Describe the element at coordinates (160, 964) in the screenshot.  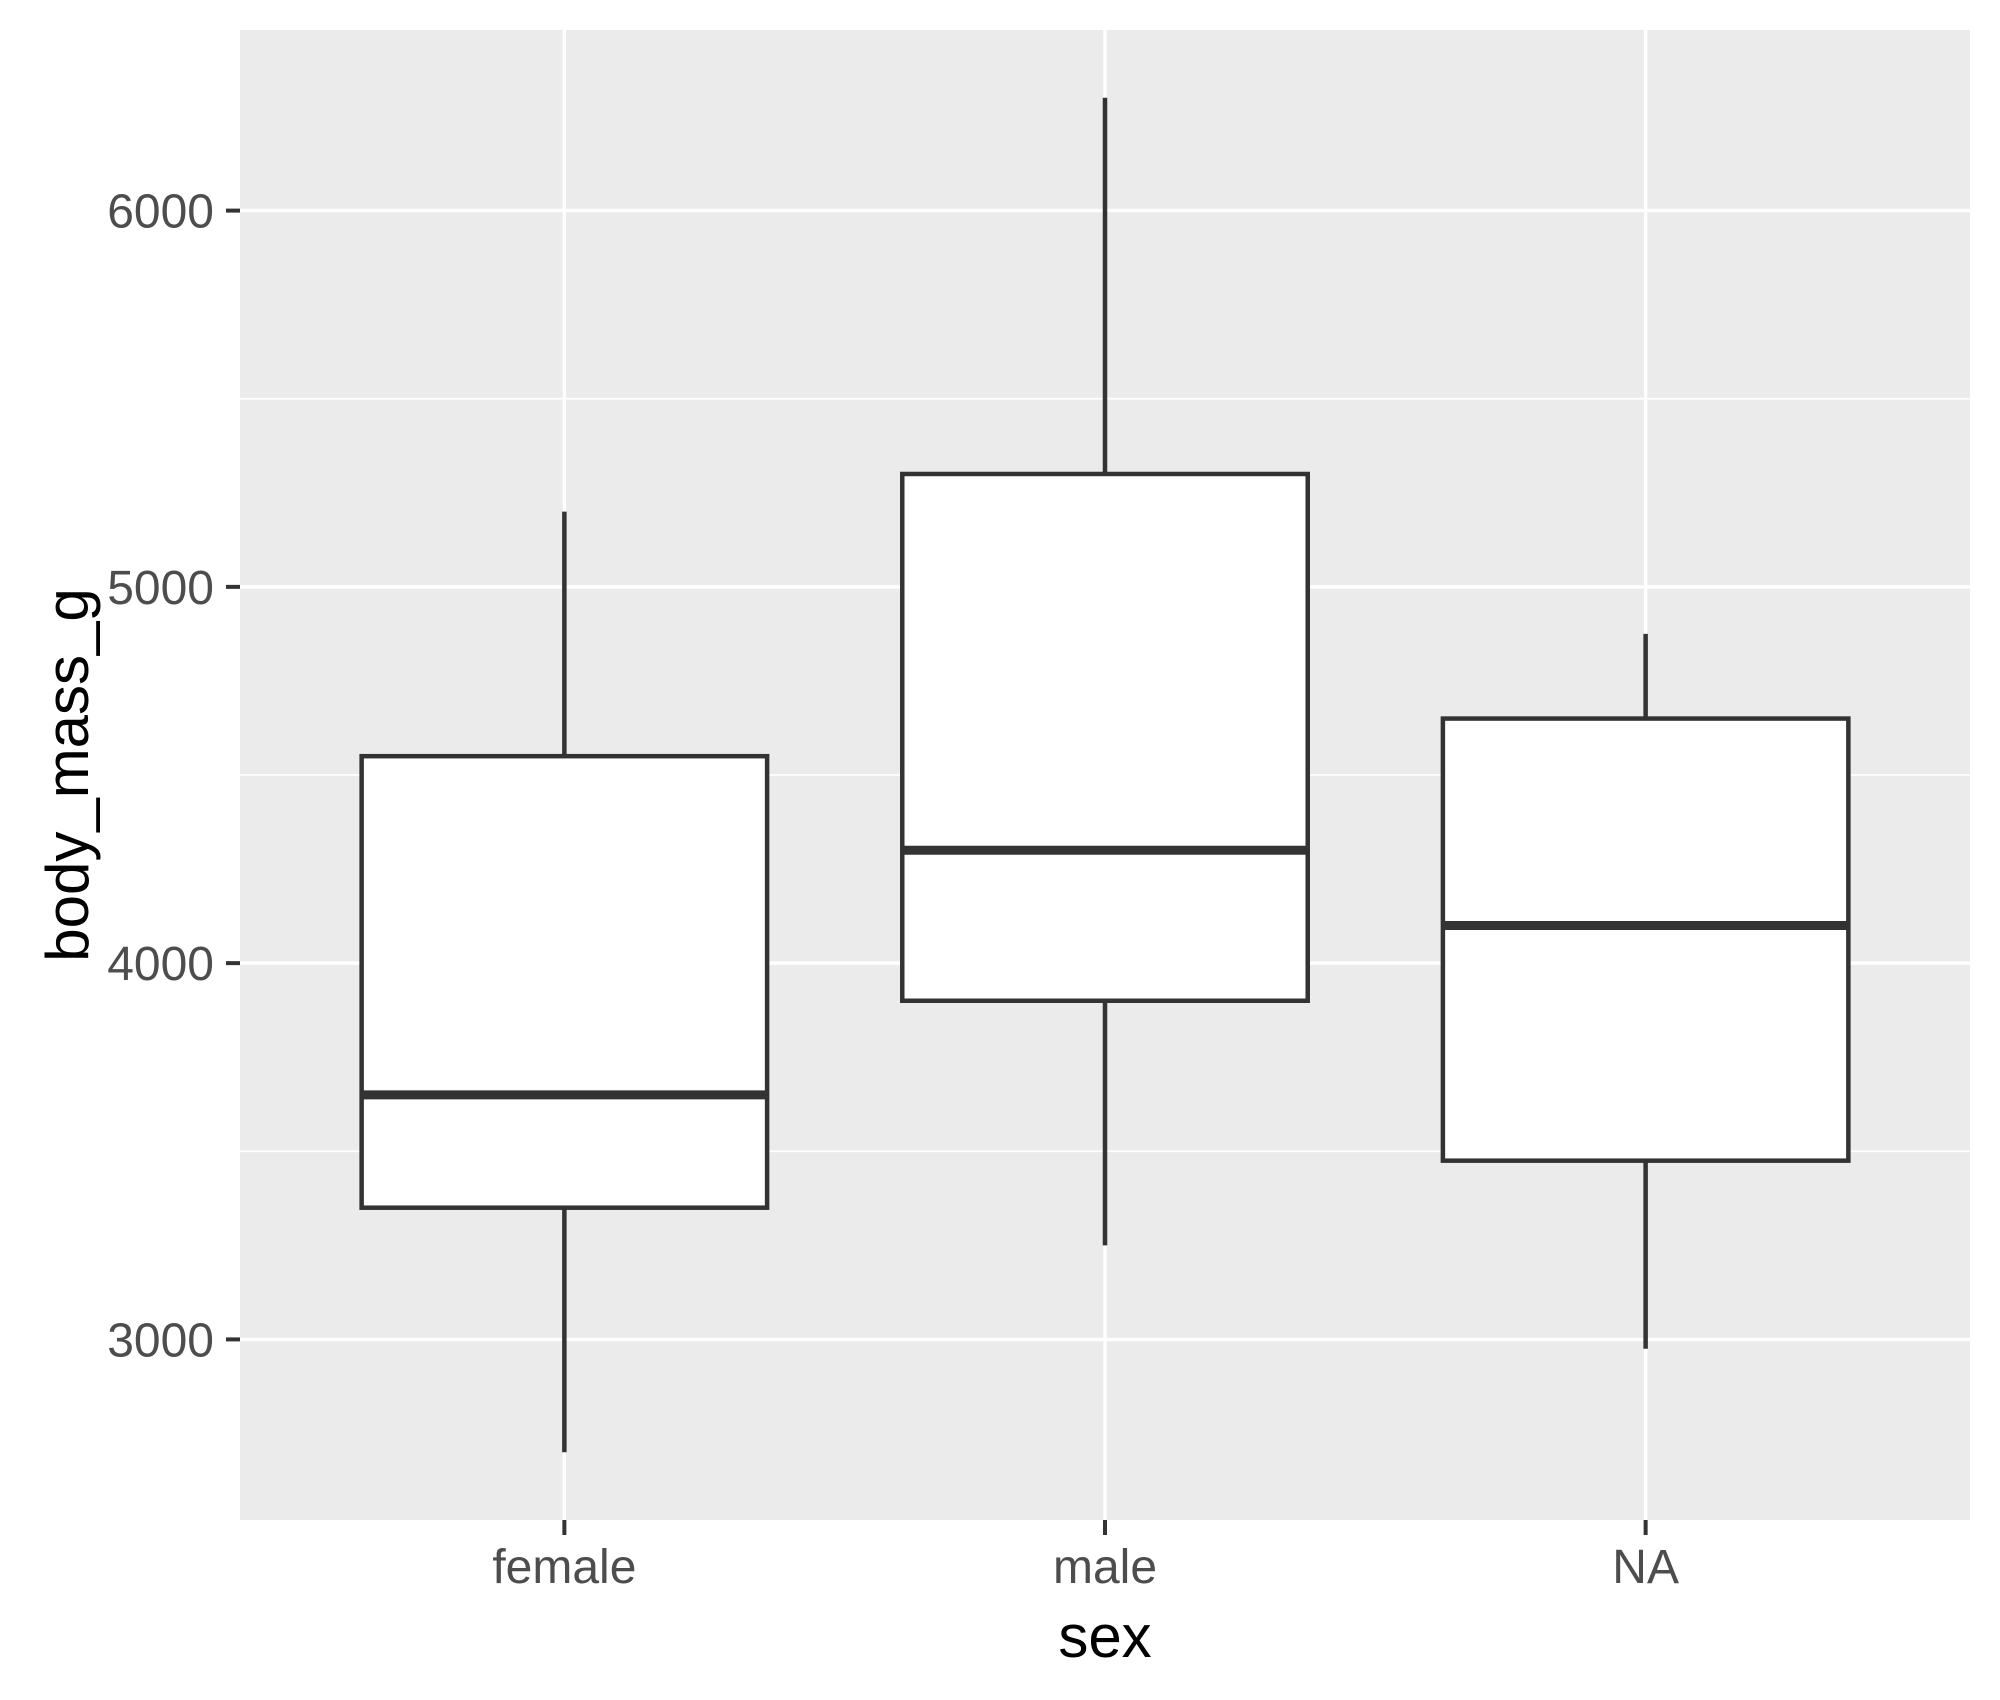
I see `y-tick-label-4000: 4000` at that location.